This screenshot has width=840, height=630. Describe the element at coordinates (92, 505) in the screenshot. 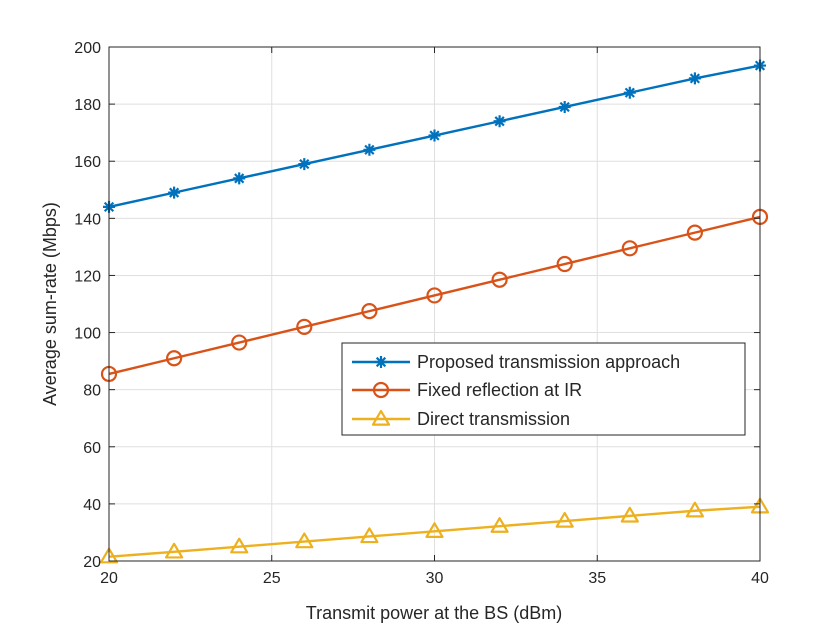

I see `y-tick-label: 40` at that location.